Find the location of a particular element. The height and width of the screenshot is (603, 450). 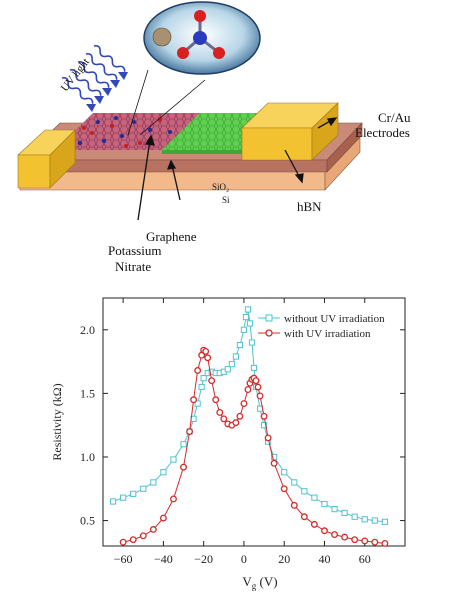

y-axis-label: Resistivity (kΩ) is located at coordinates (57, 421).